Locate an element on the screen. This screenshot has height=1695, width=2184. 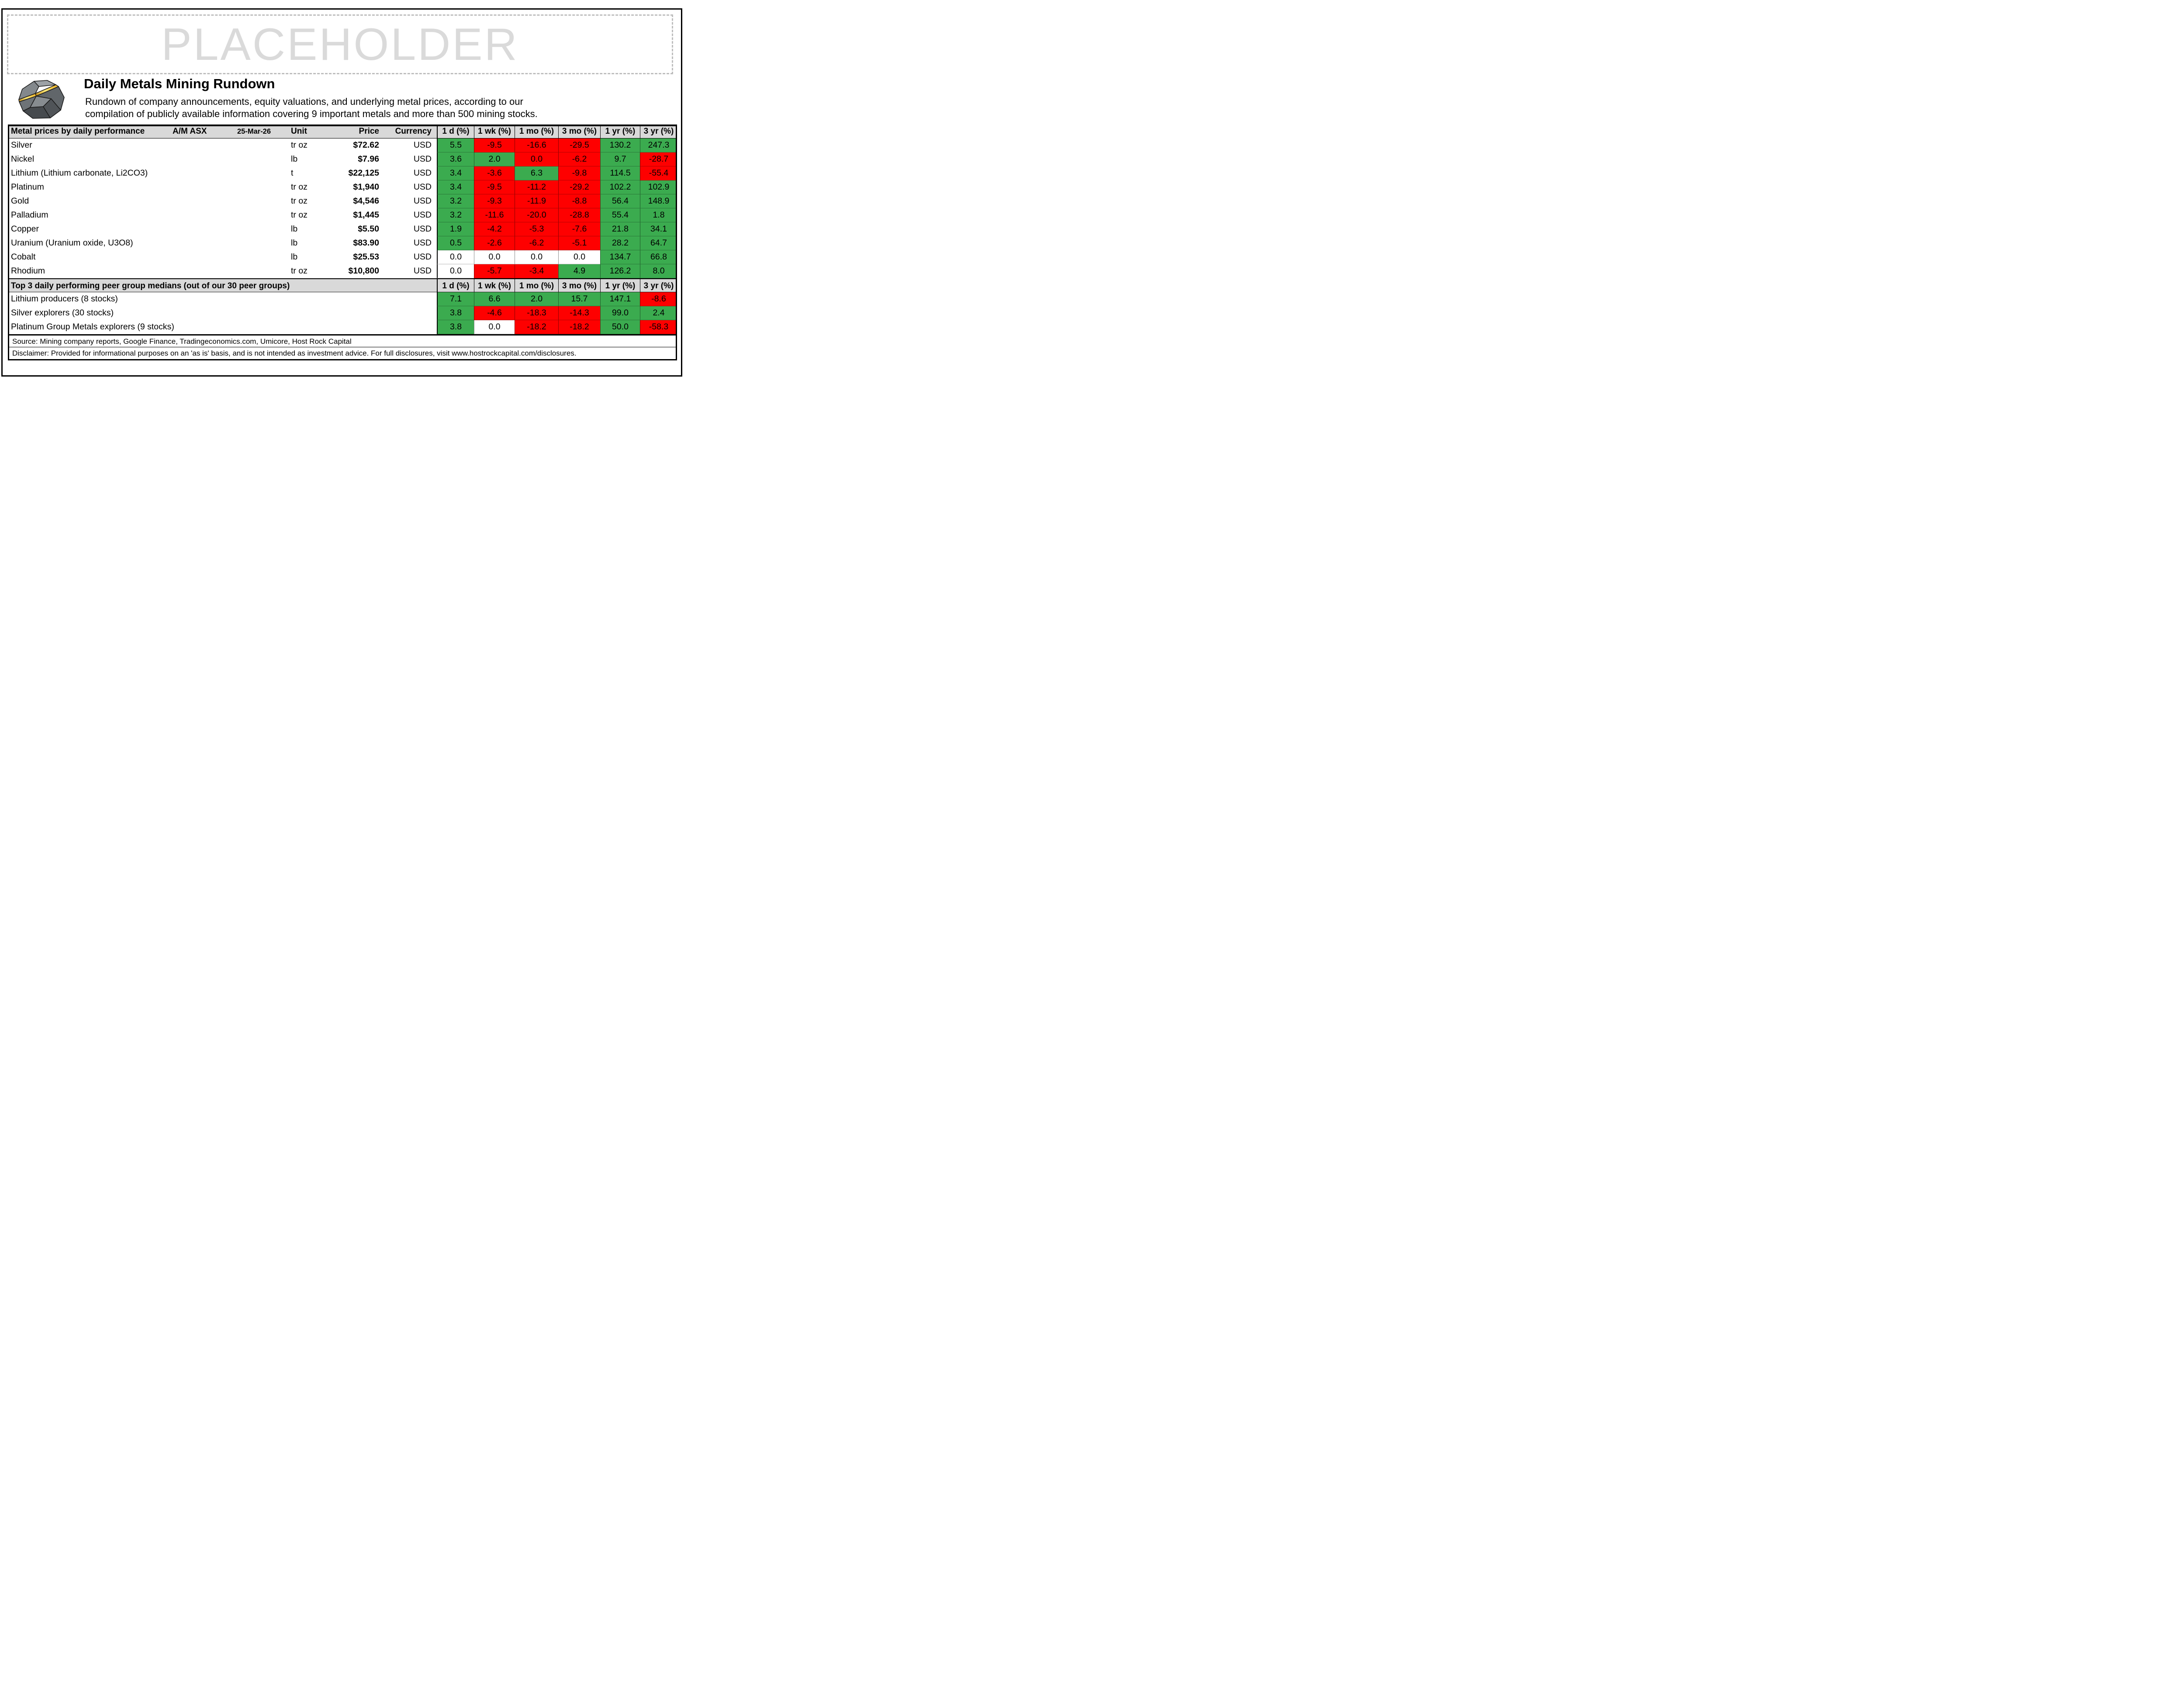
metal-name: Uranium (Uranium oxide, U3O8) is located at coordinates (72, 243).